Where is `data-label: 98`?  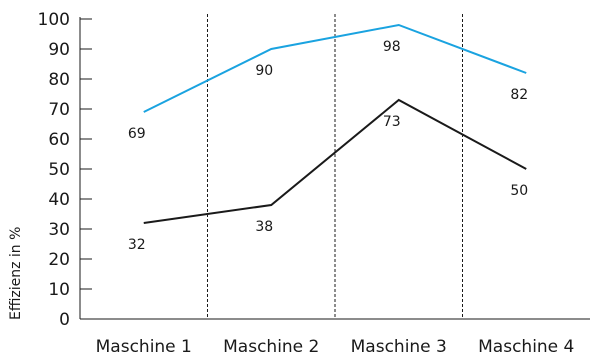 data-label: 98 is located at coordinates (392, 47).